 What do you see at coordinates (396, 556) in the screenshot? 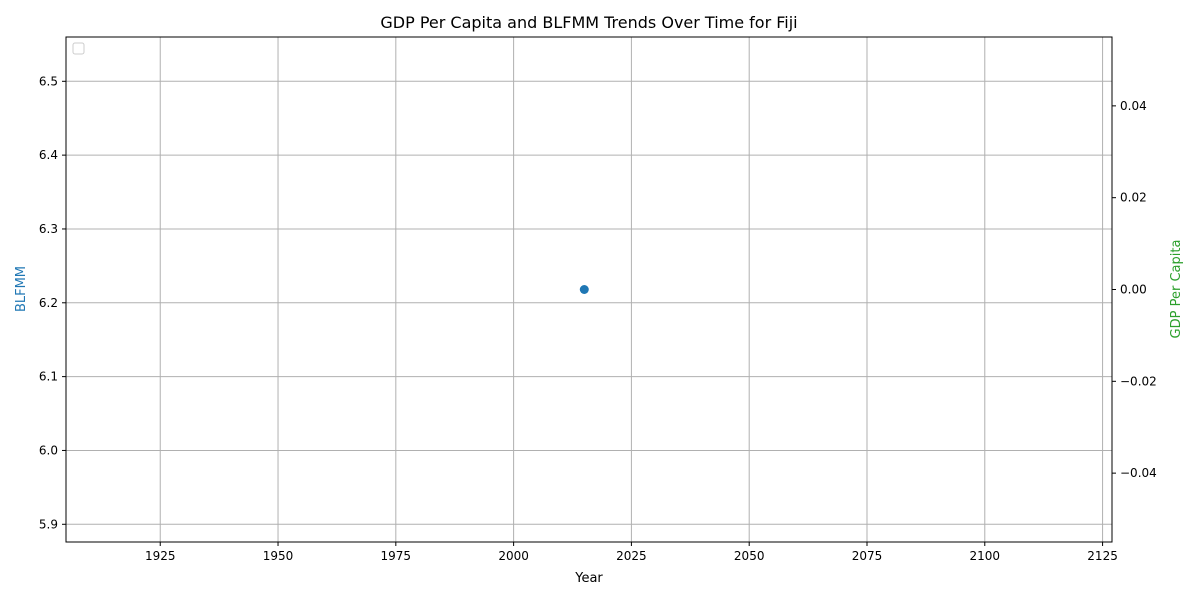
I see `x-tick-label: 1975` at bounding box center [396, 556].